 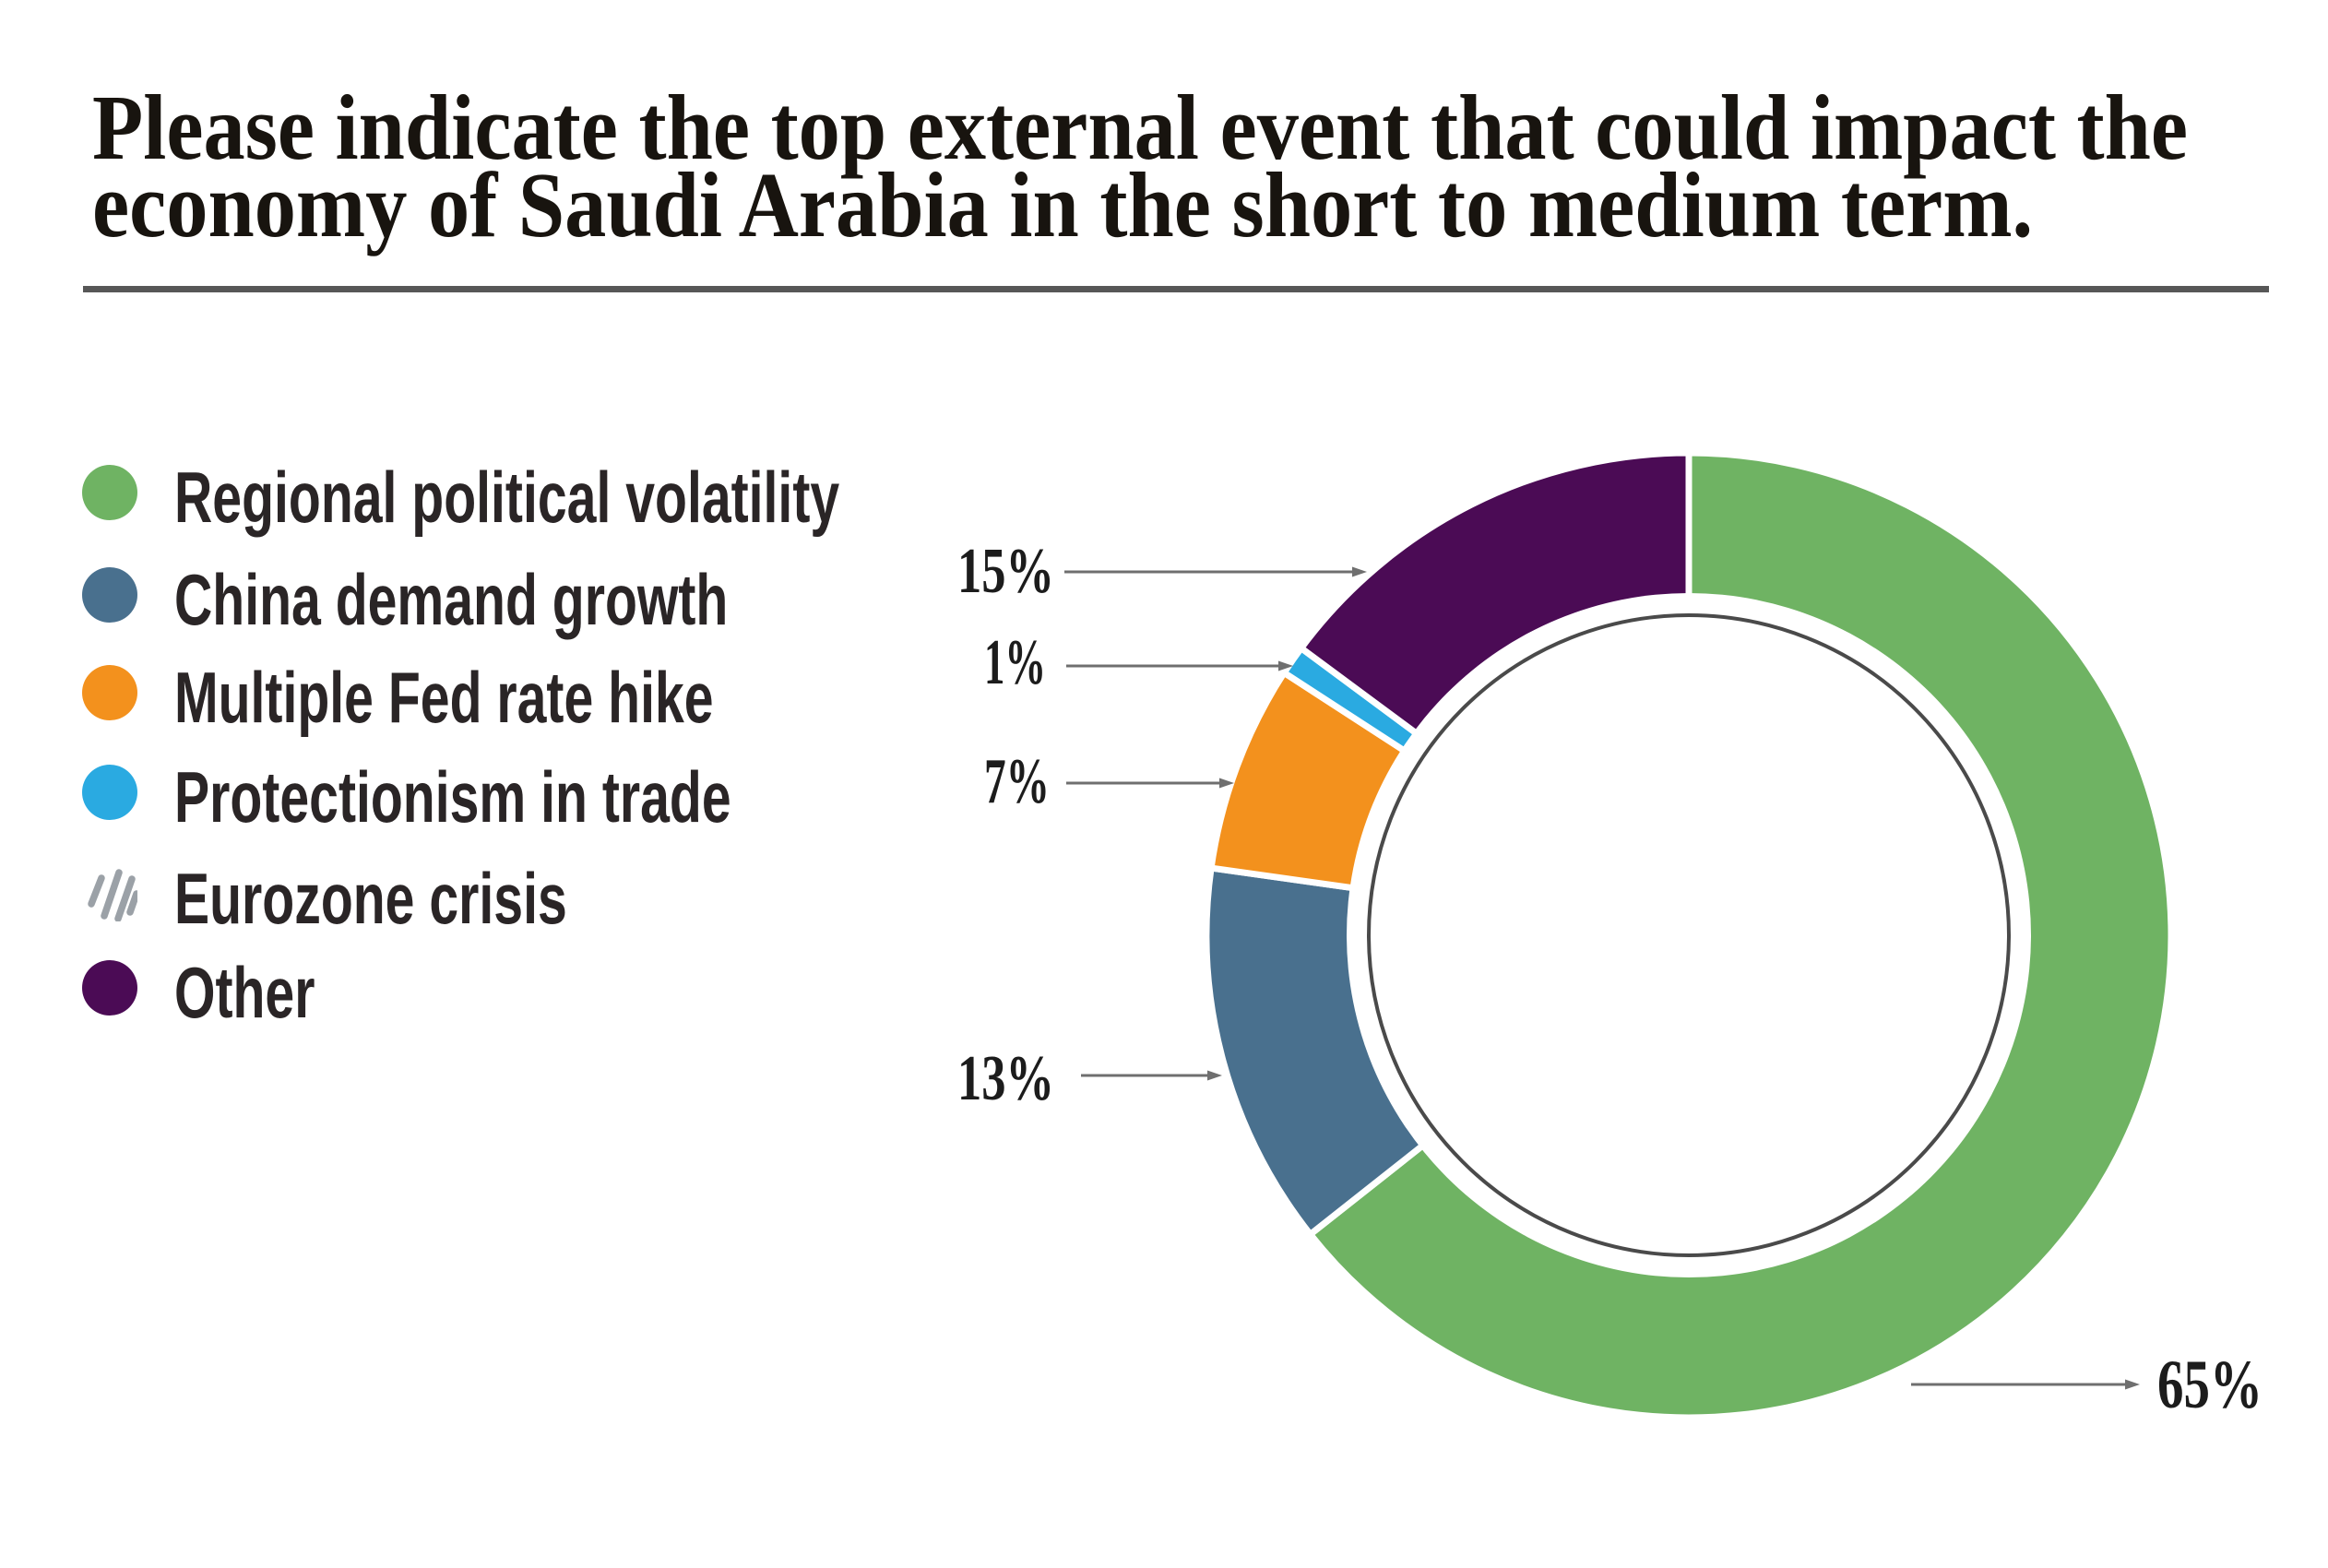 What do you see at coordinates (1017, 781) in the screenshot?
I see `svg-text: 7%` at bounding box center [1017, 781].